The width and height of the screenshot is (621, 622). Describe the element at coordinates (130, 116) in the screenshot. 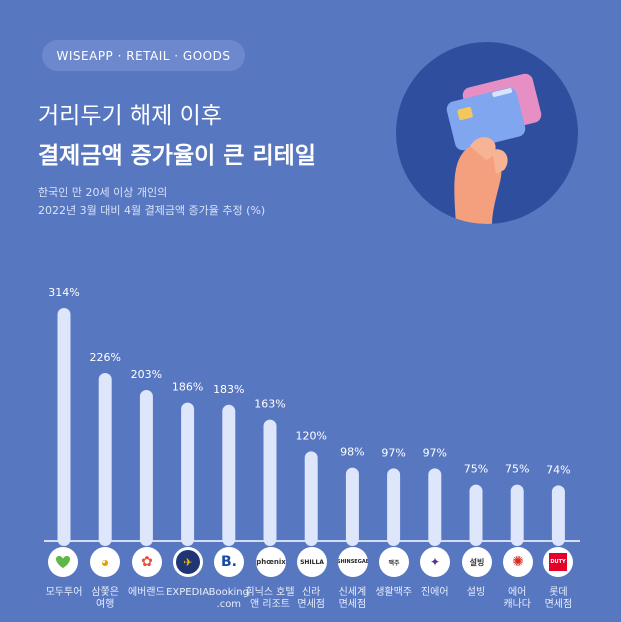

I see `title-line-1: 거리두기 해제 이후` at that location.